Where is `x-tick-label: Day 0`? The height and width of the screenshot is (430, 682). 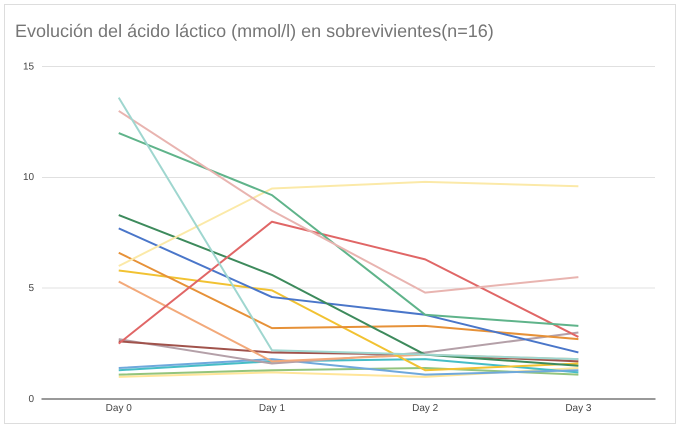 x-tick-label: Day 0 is located at coordinates (119, 408).